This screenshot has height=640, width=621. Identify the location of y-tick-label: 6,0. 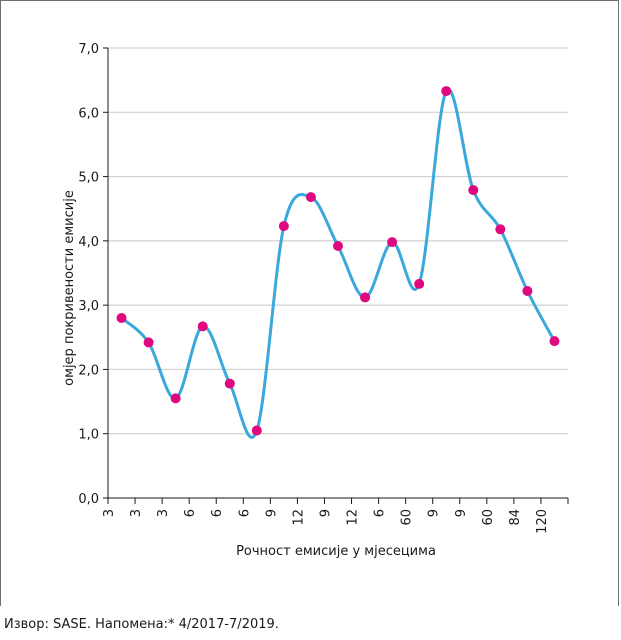
(88, 113).